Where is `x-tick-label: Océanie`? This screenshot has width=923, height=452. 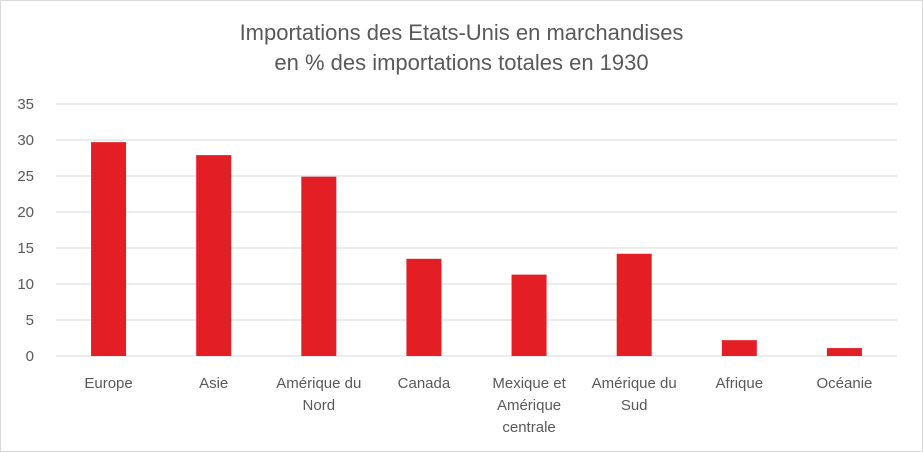 x-tick-label: Océanie is located at coordinates (845, 383).